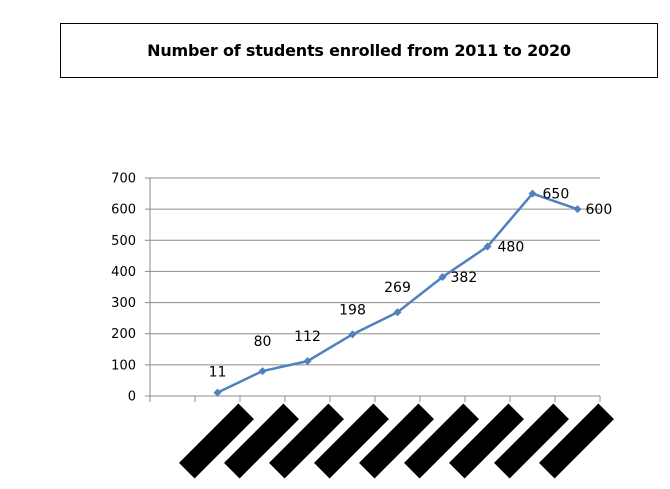 Image resolution: width=670 pixels, height=489 pixels. I want to click on data-label: 198, so click(352, 310).